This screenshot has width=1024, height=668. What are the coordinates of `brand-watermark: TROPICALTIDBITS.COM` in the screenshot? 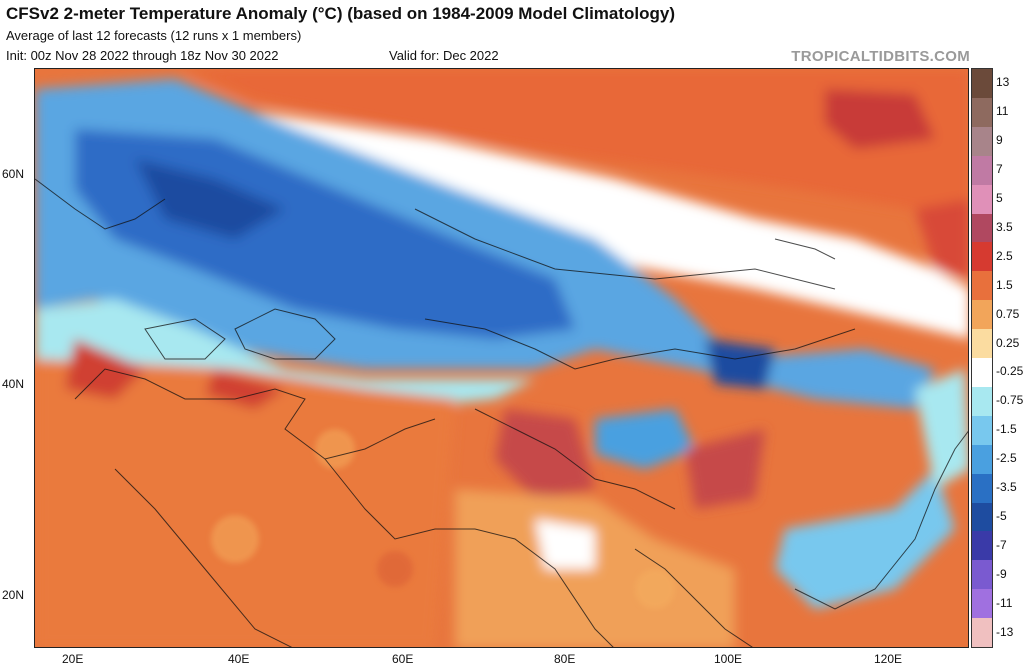 It's located at (880, 56).